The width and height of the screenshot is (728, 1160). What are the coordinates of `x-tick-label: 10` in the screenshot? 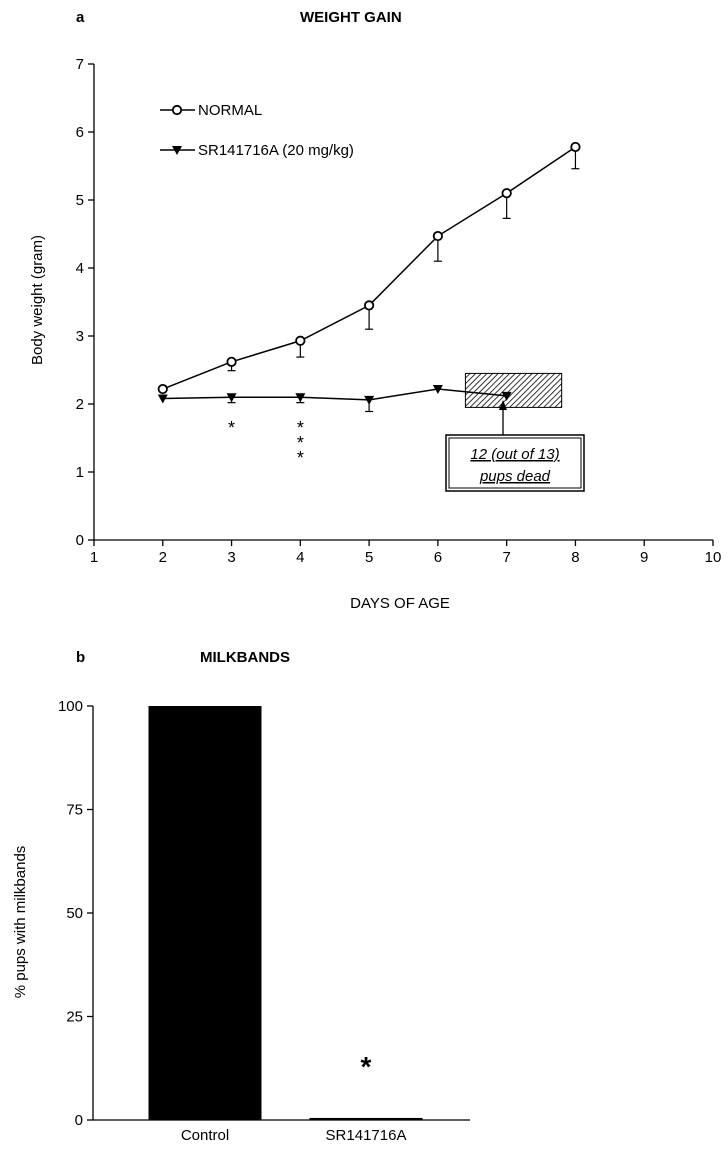 It's located at (713, 557).